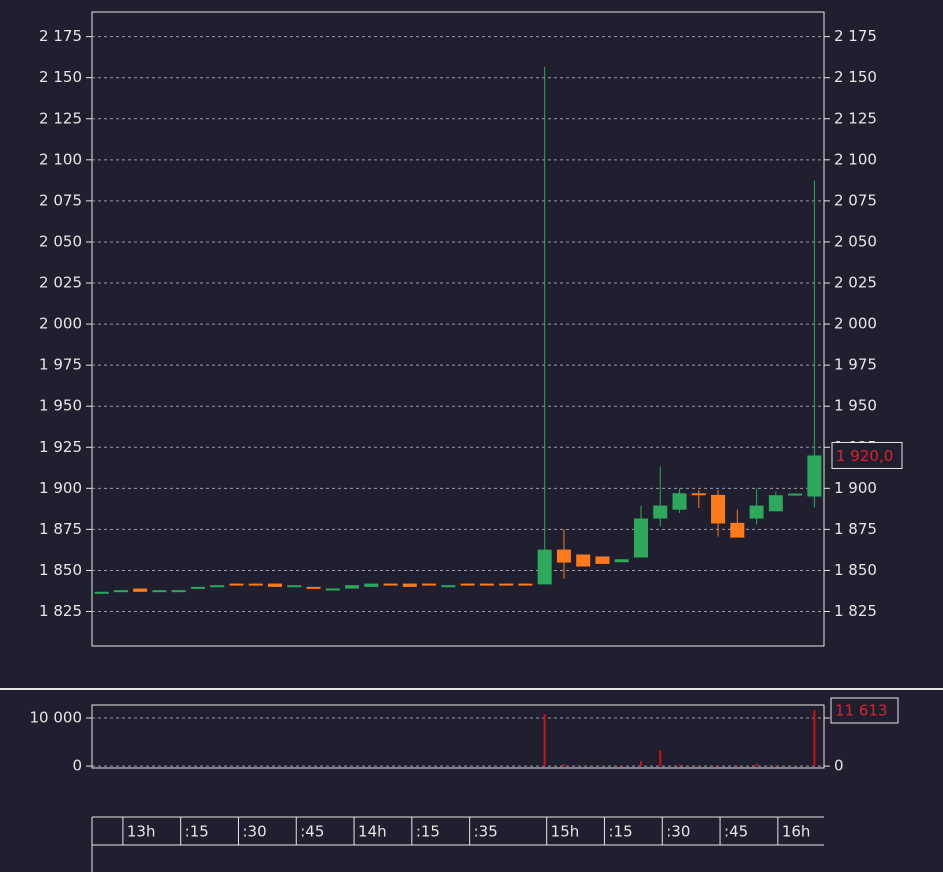 Image resolution: width=943 pixels, height=872 pixels. I want to click on y2-tick-label: 2 025, so click(855, 283).